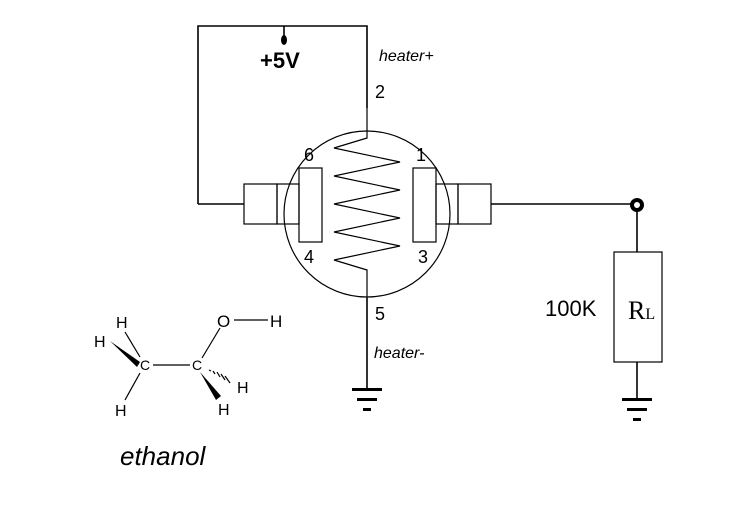  I want to click on resistor-symbol-main: R, so click(637, 310).